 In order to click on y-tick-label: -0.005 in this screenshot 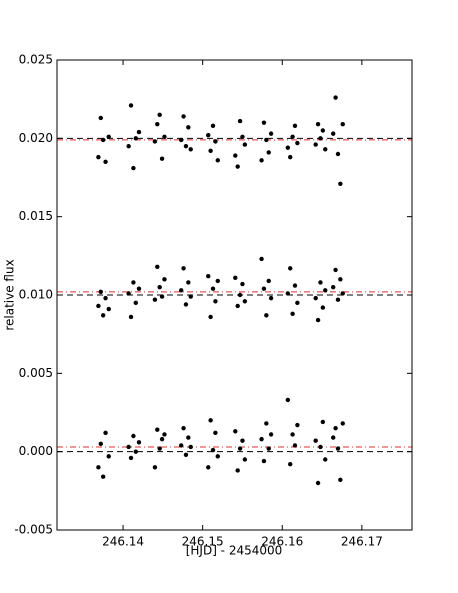, I will do `click(33, 530)`.